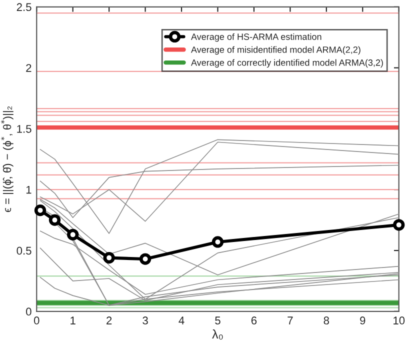 This screenshot has height=346, width=407. What do you see at coordinates (145, 320) in the screenshot?
I see `x-tick-label: 3` at bounding box center [145, 320].